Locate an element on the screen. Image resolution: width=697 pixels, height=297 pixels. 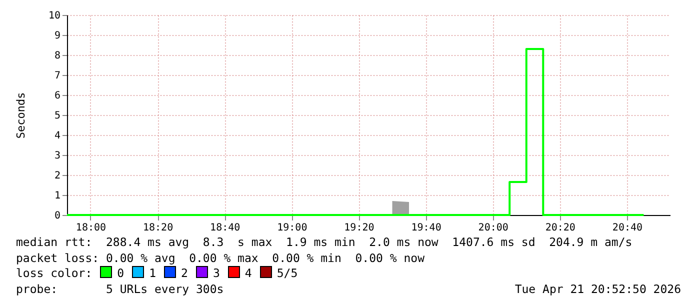
text: probe: 5 URLs every 300s is located at coordinates (120, 289).